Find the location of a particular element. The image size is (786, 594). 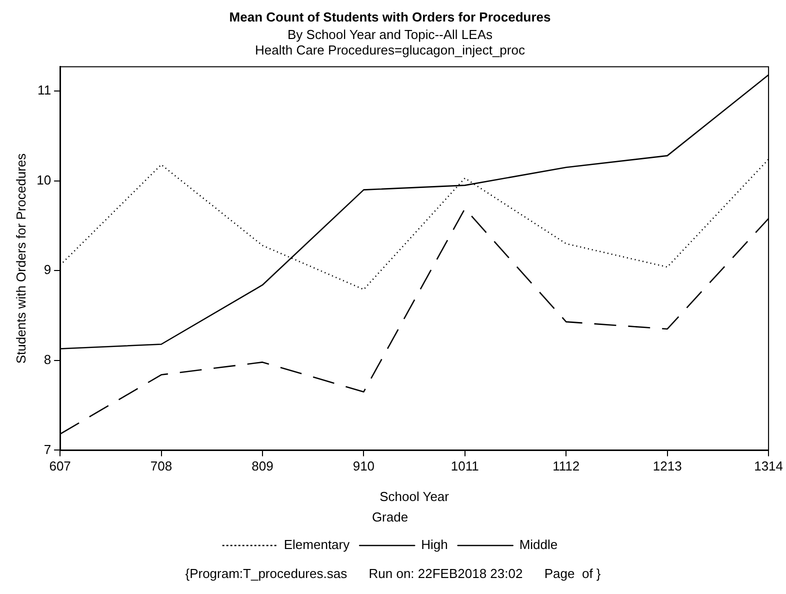

legend-label: Middle is located at coordinates (538, 544).